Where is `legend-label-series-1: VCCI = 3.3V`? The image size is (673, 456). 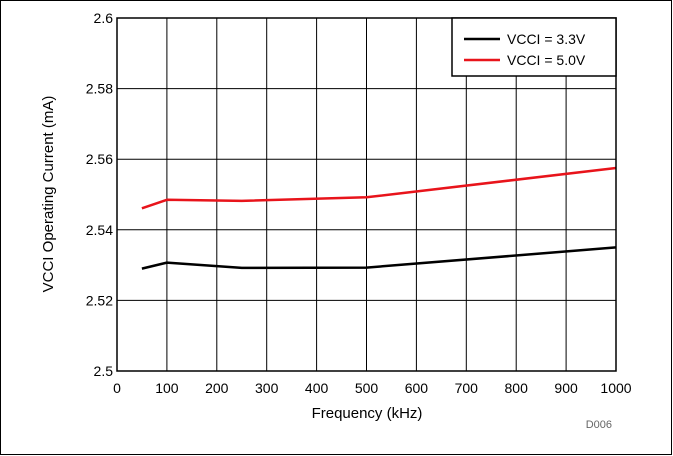
legend-label-series-1: VCCI = 3.3V is located at coordinates (546, 39).